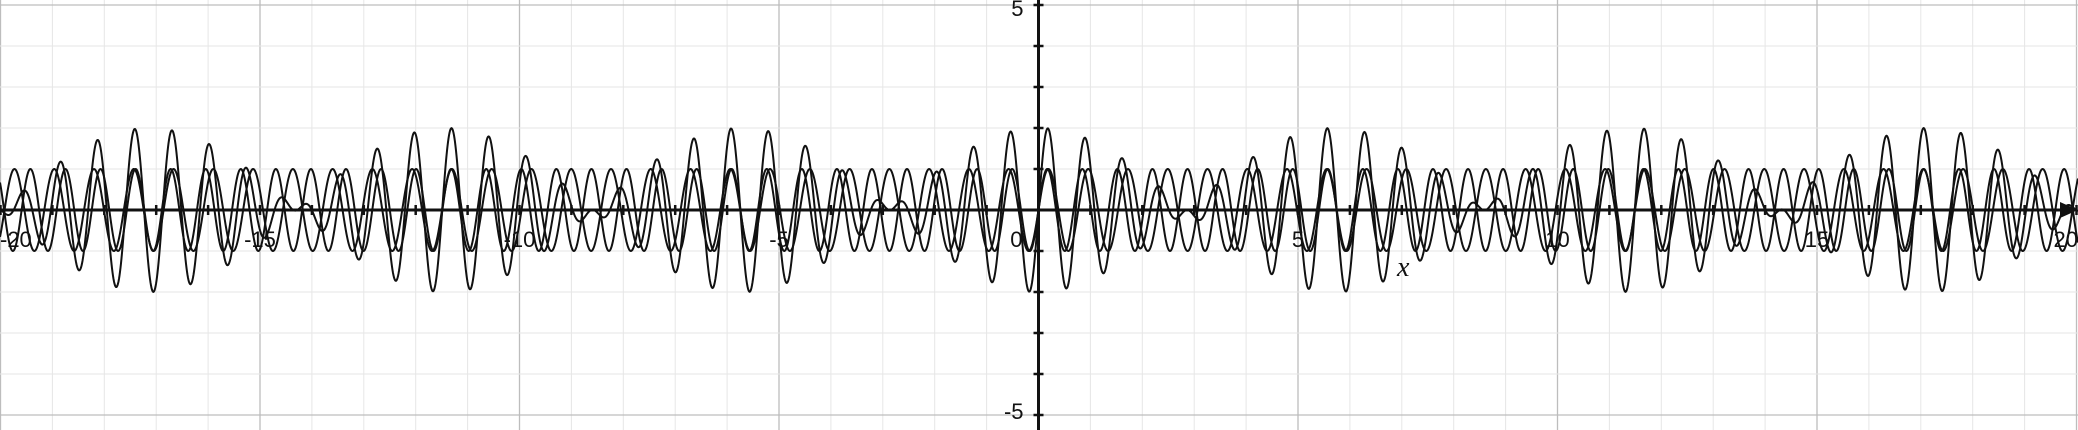  Describe the element at coordinates (2069, 210) in the screenshot. I see `x-axis-arrow` at that location.